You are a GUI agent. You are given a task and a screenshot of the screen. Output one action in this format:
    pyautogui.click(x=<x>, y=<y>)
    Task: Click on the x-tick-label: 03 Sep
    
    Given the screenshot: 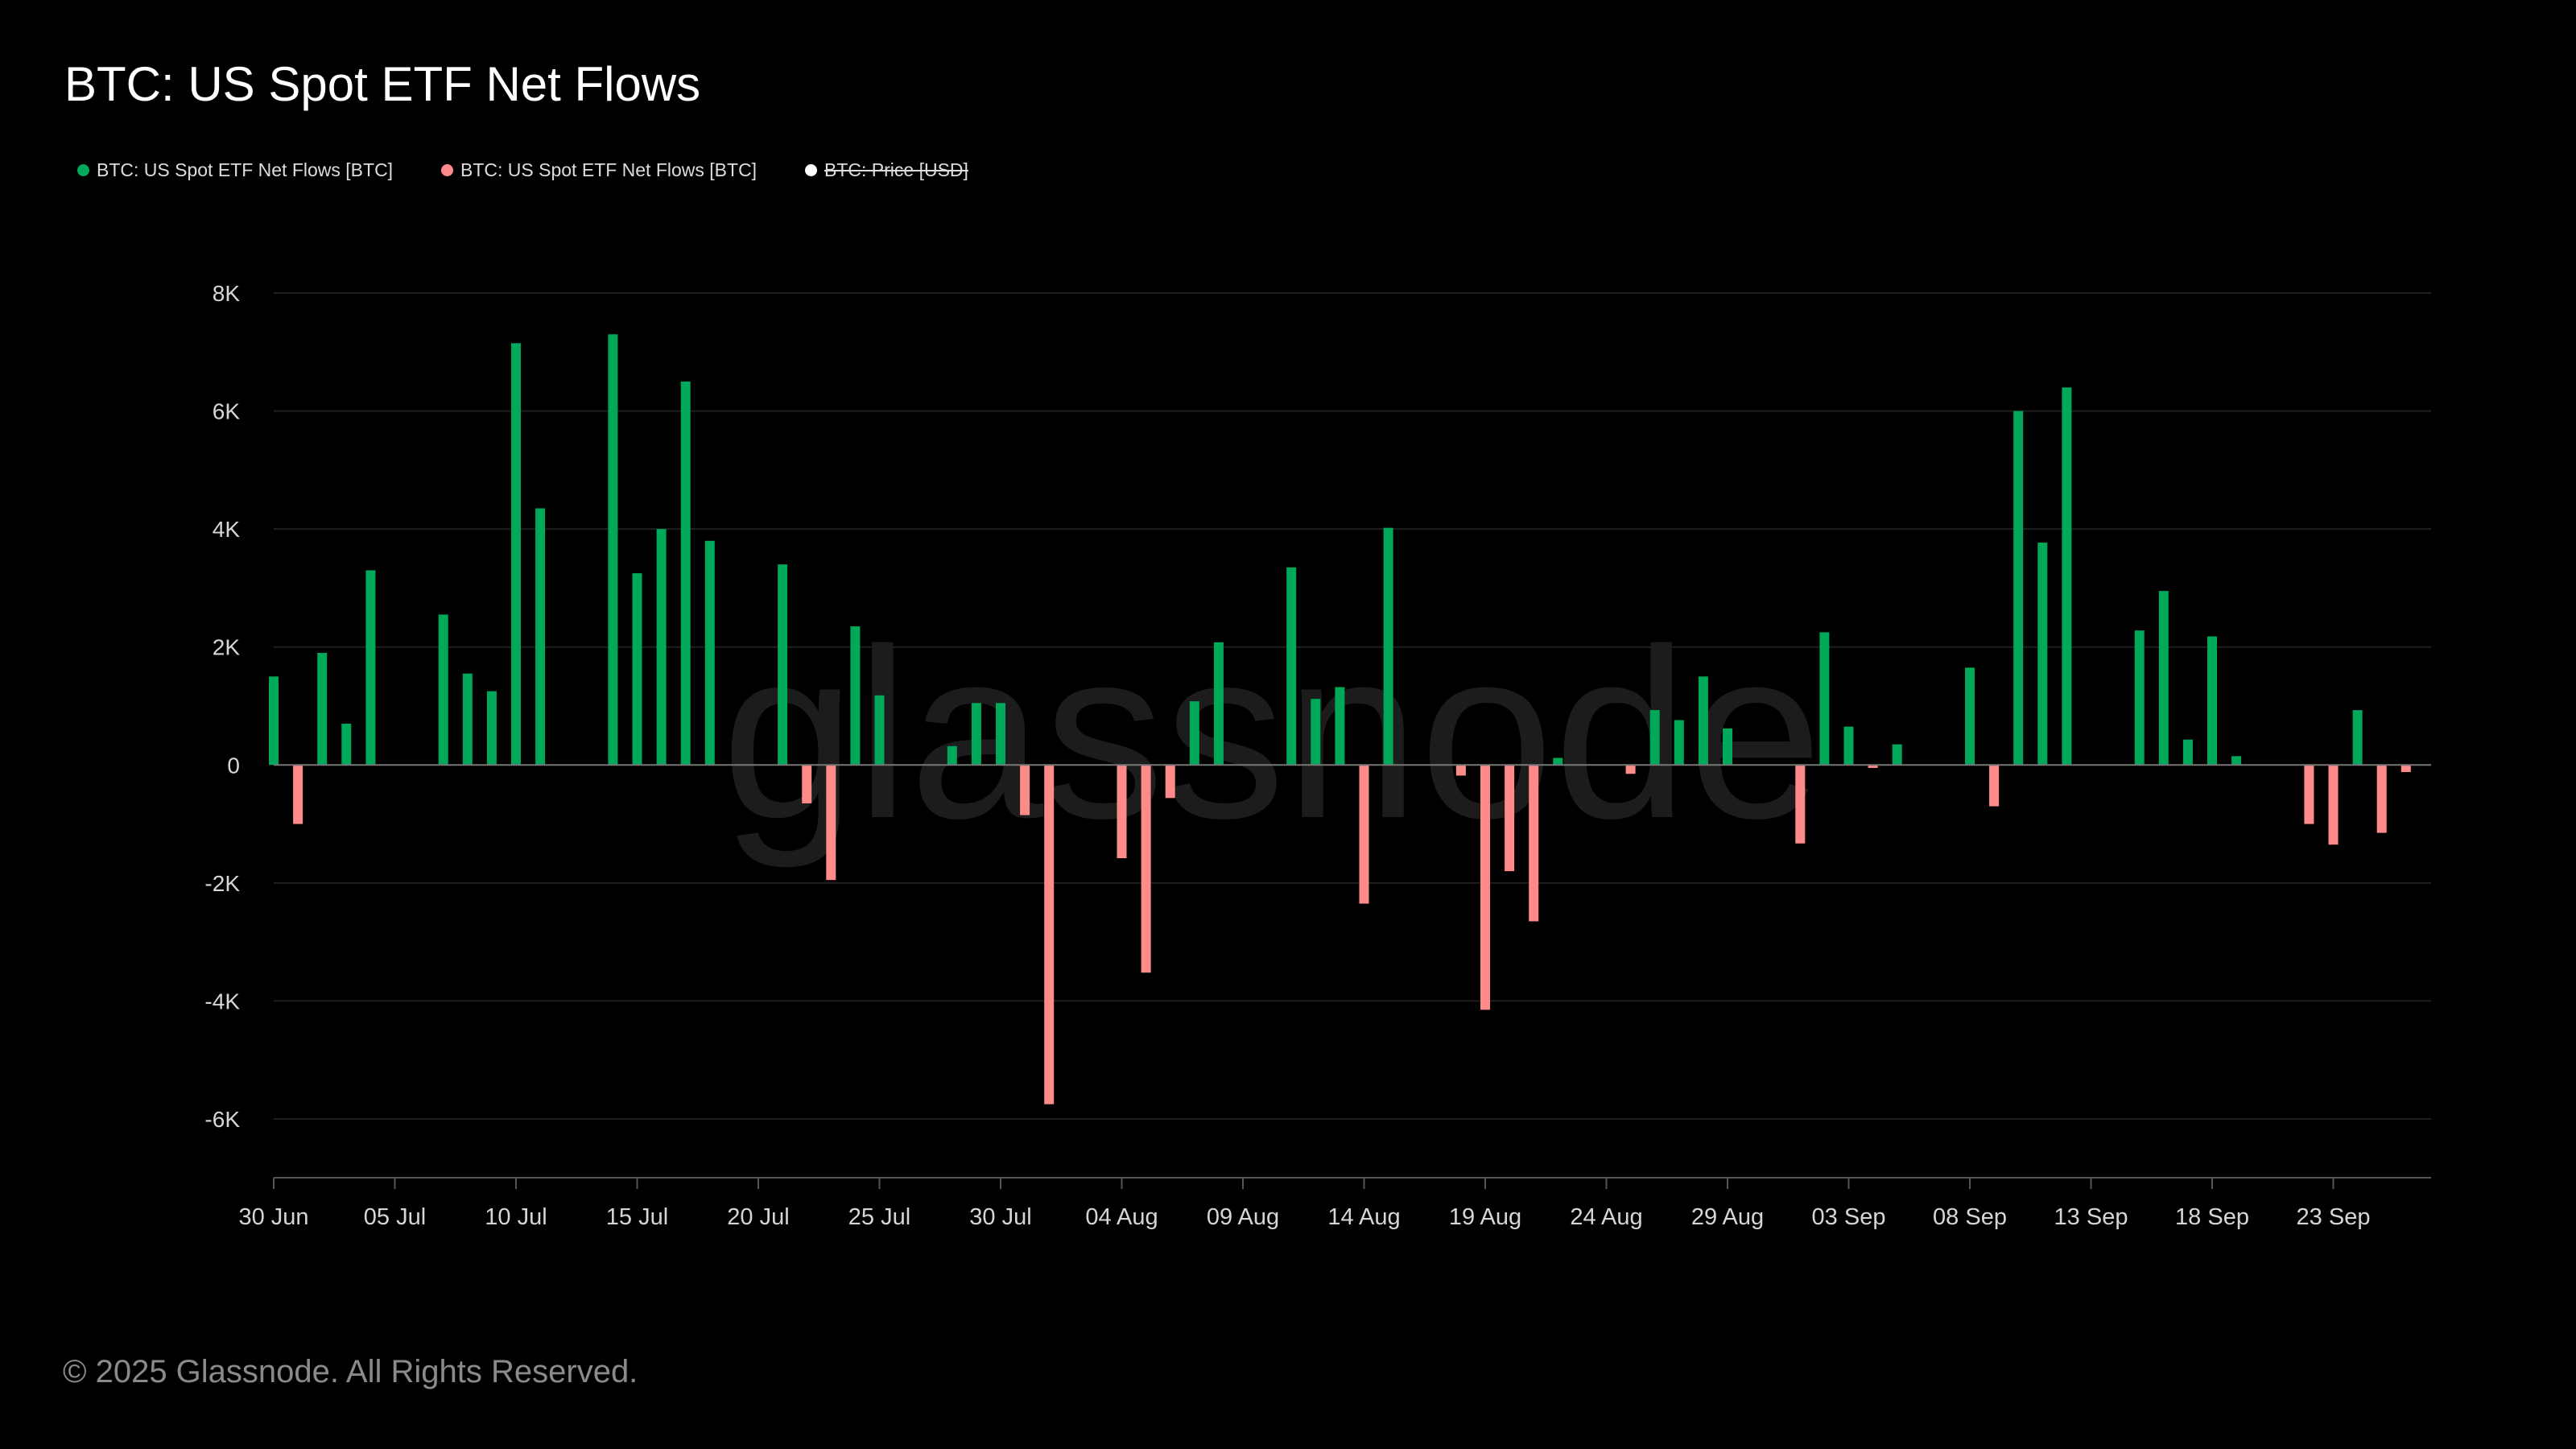 What is the action you would take?
    pyautogui.click(x=1849, y=1217)
    